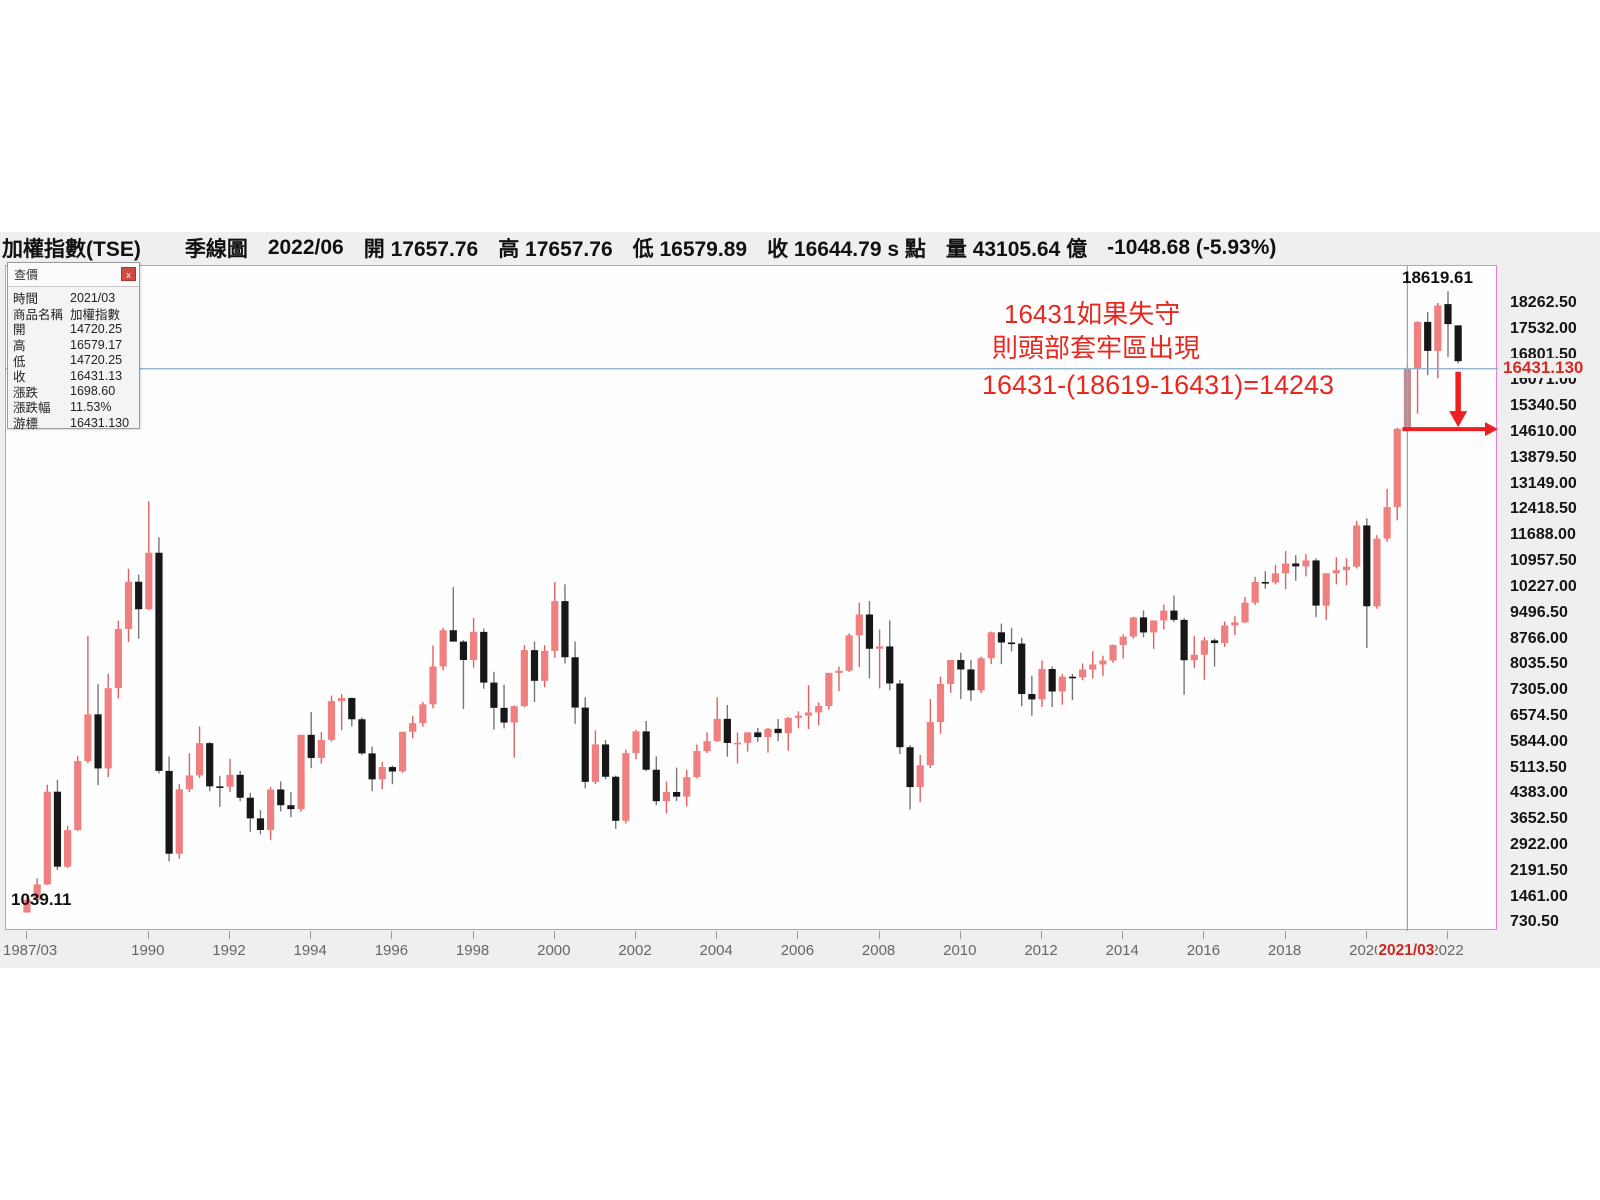 This screenshot has height=1200, width=1600. Describe the element at coordinates (677, 794) in the screenshot. I see `candle-2003Q1` at that location.